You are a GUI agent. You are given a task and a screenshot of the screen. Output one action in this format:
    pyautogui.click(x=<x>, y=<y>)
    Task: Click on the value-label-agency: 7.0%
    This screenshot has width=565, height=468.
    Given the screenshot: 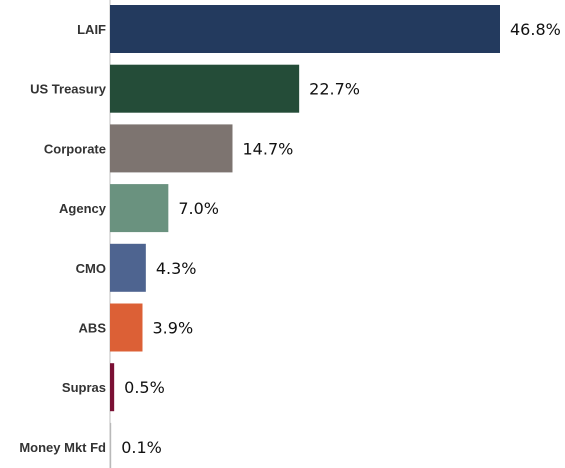 What is the action you would take?
    pyautogui.click(x=198, y=208)
    